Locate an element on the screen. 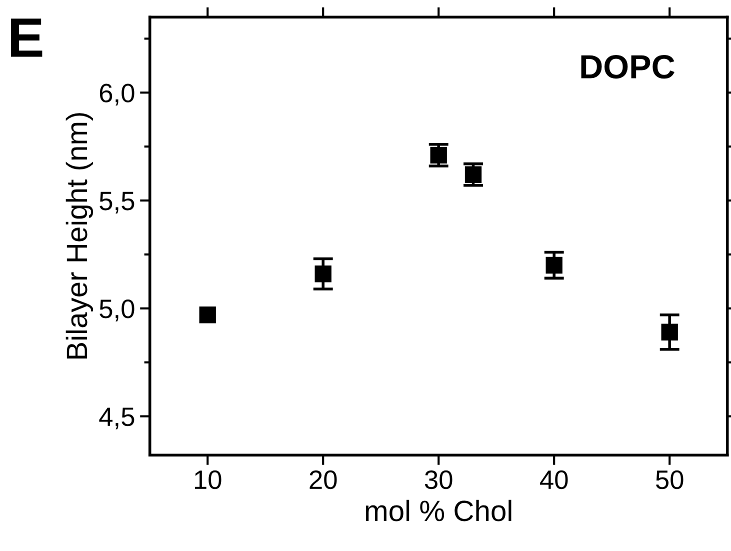  text: E is located at coordinates (26, 37).